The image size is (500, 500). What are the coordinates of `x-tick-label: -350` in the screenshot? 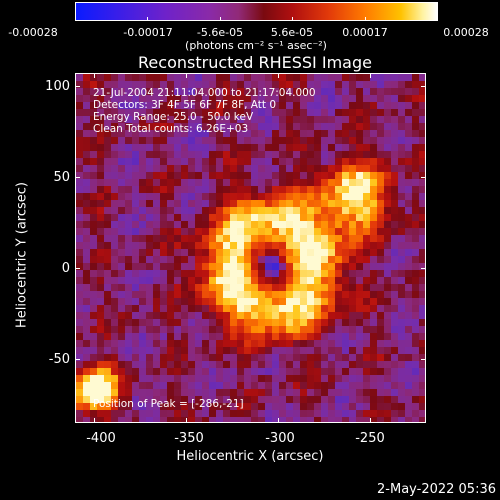 It's located at (189, 438).